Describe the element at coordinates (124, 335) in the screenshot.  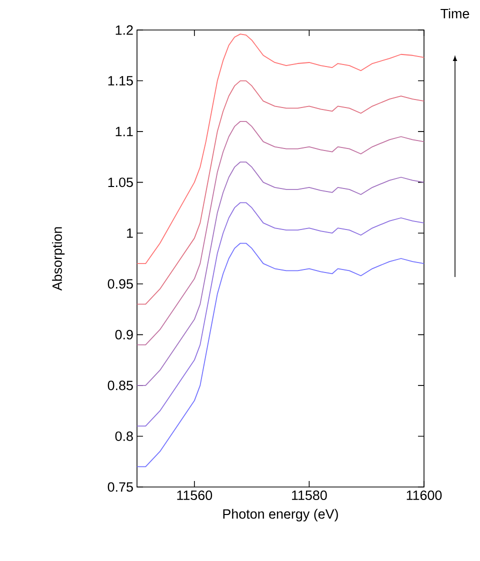
I see `y-tick-label: 0.9` at that location.